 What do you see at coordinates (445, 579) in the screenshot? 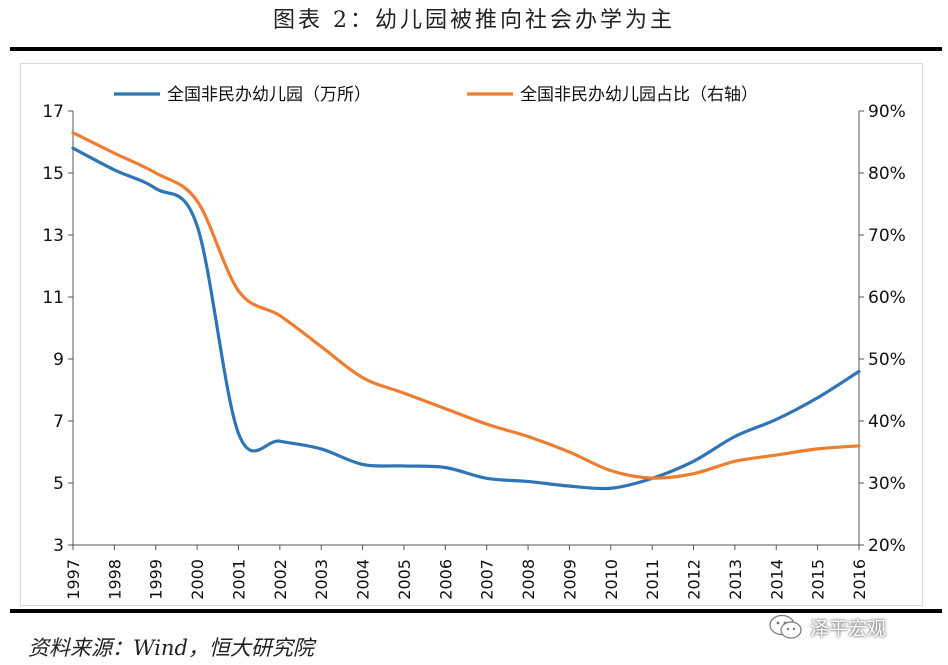
I see `x-tick-label: 2006` at bounding box center [445, 579].